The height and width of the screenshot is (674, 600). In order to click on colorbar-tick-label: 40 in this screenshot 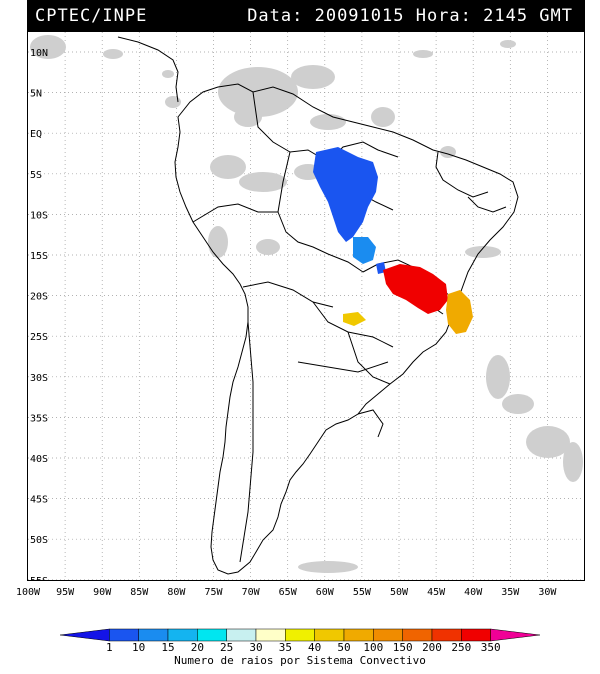, I will do `click(314, 647)`.